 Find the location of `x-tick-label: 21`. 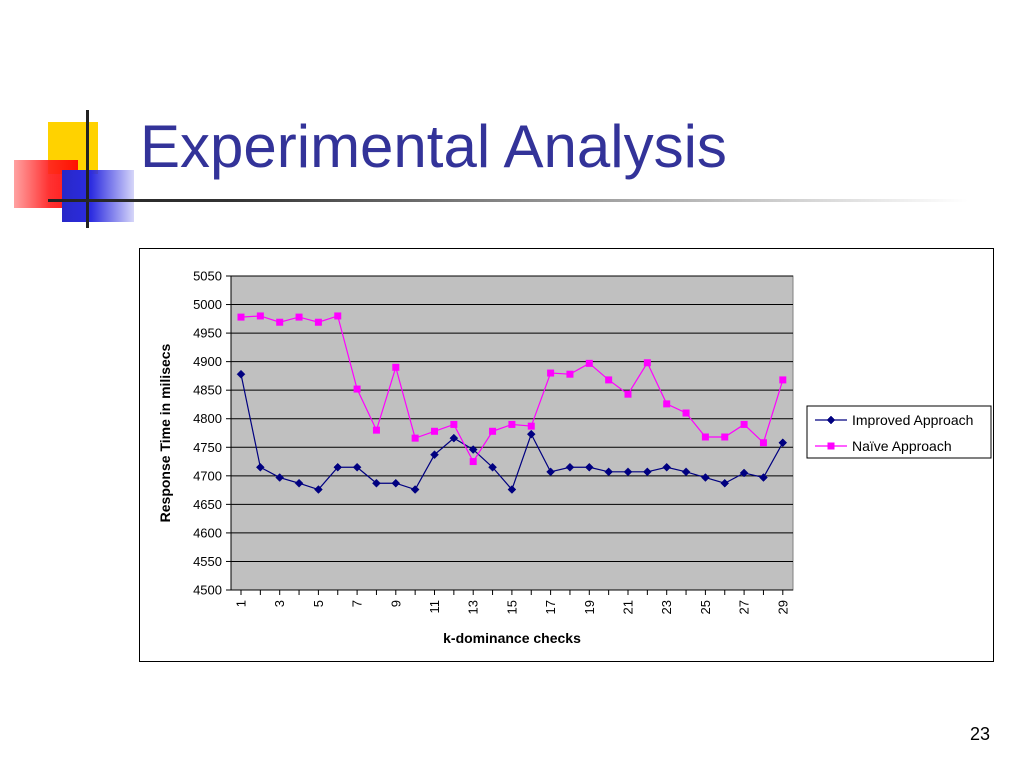

x-tick-label: 21 is located at coordinates (628, 607).